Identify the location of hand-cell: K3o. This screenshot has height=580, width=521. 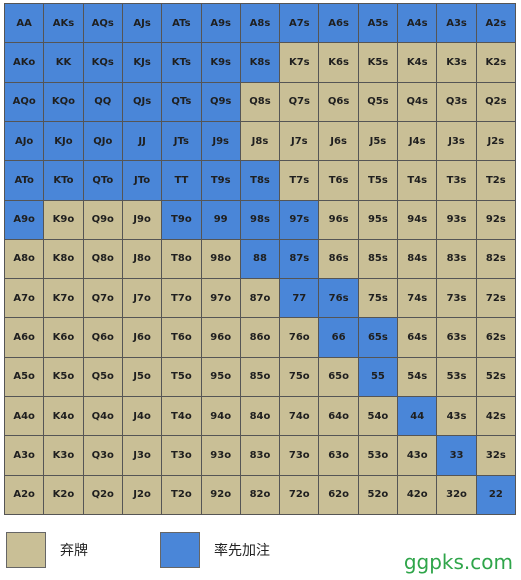
(63, 455).